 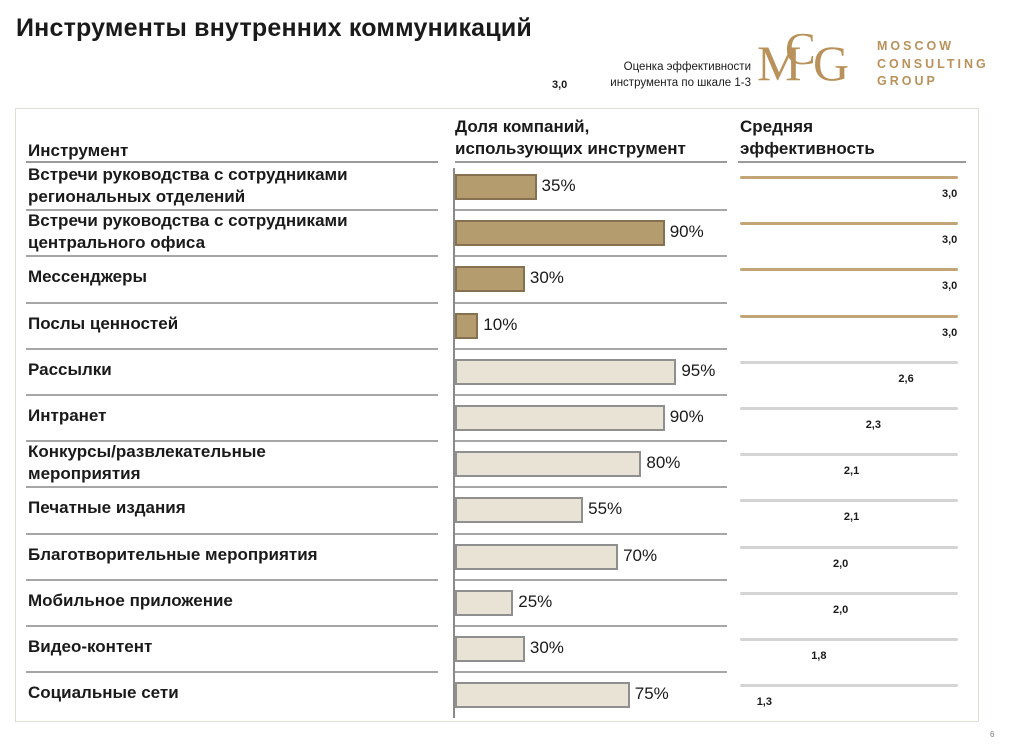 What do you see at coordinates (875, 57) in the screenshot?
I see `company-logo: M C G MOSCOW CONSULTING GROUP` at bounding box center [875, 57].